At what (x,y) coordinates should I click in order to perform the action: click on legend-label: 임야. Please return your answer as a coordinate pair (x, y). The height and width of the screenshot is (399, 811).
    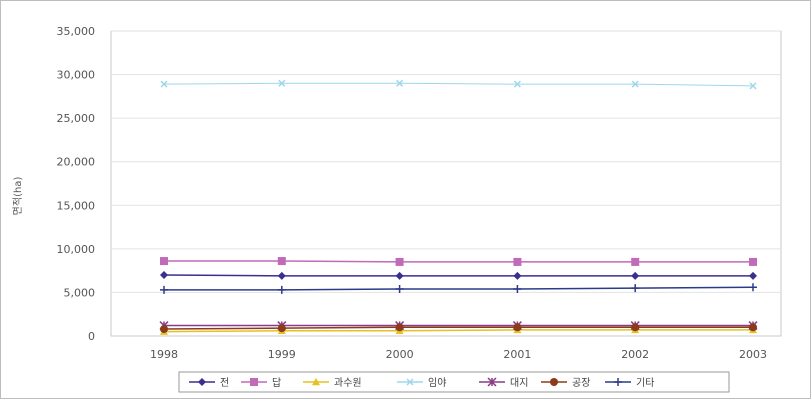
    Looking at the image, I should click on (437, 382).